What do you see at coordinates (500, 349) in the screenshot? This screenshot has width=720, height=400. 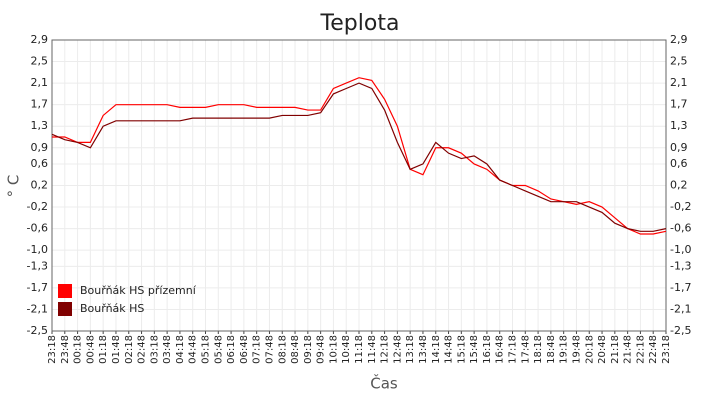 I see `x-tick-label: 16:48` at bounding box center [500, 349].